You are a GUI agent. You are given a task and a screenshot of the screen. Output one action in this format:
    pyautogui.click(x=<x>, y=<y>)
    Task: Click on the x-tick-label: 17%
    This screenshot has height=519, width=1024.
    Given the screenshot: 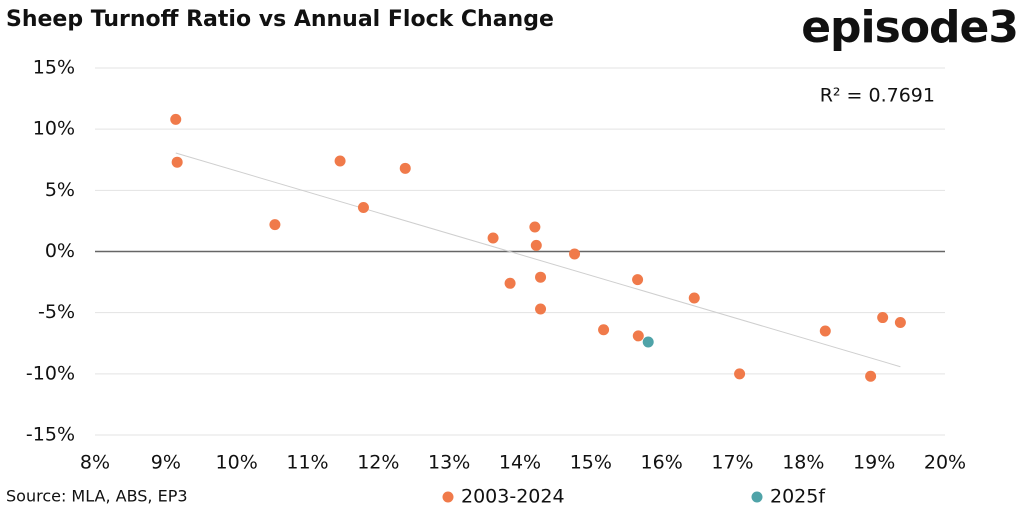 What is the action you would take?
    pyautogui.click(x=732, y=463)
    